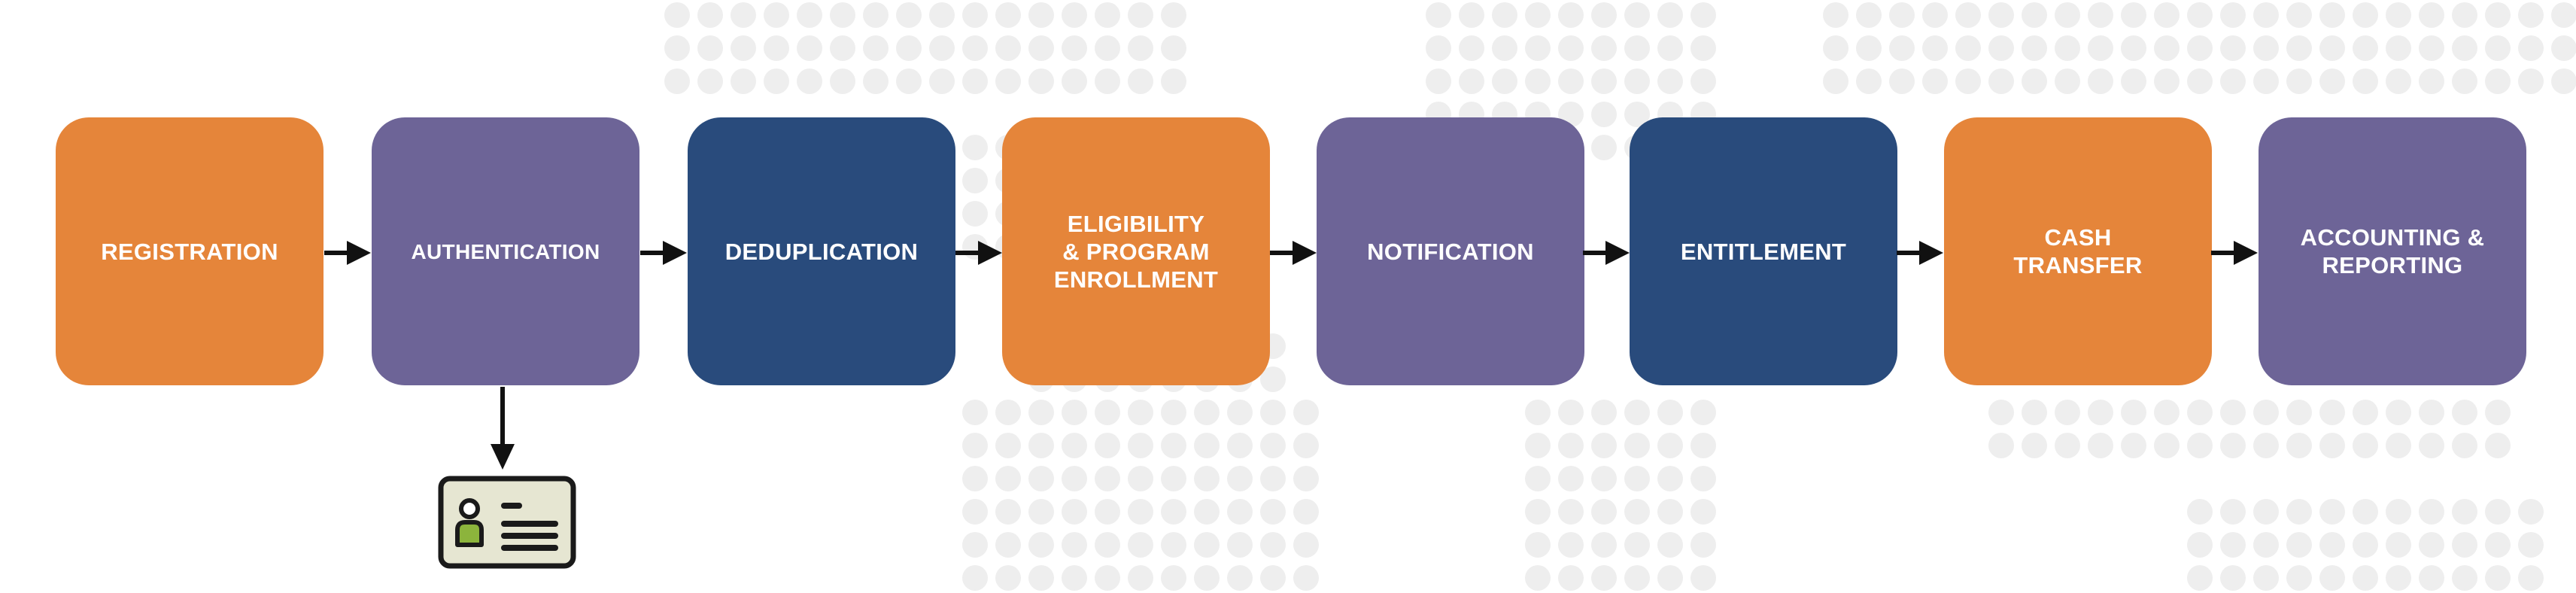  What do you see at coordinates (1763, 251) in the screenshot?
I see `step-label: ENTITLEMENT` at bounding box center [1763, 251].